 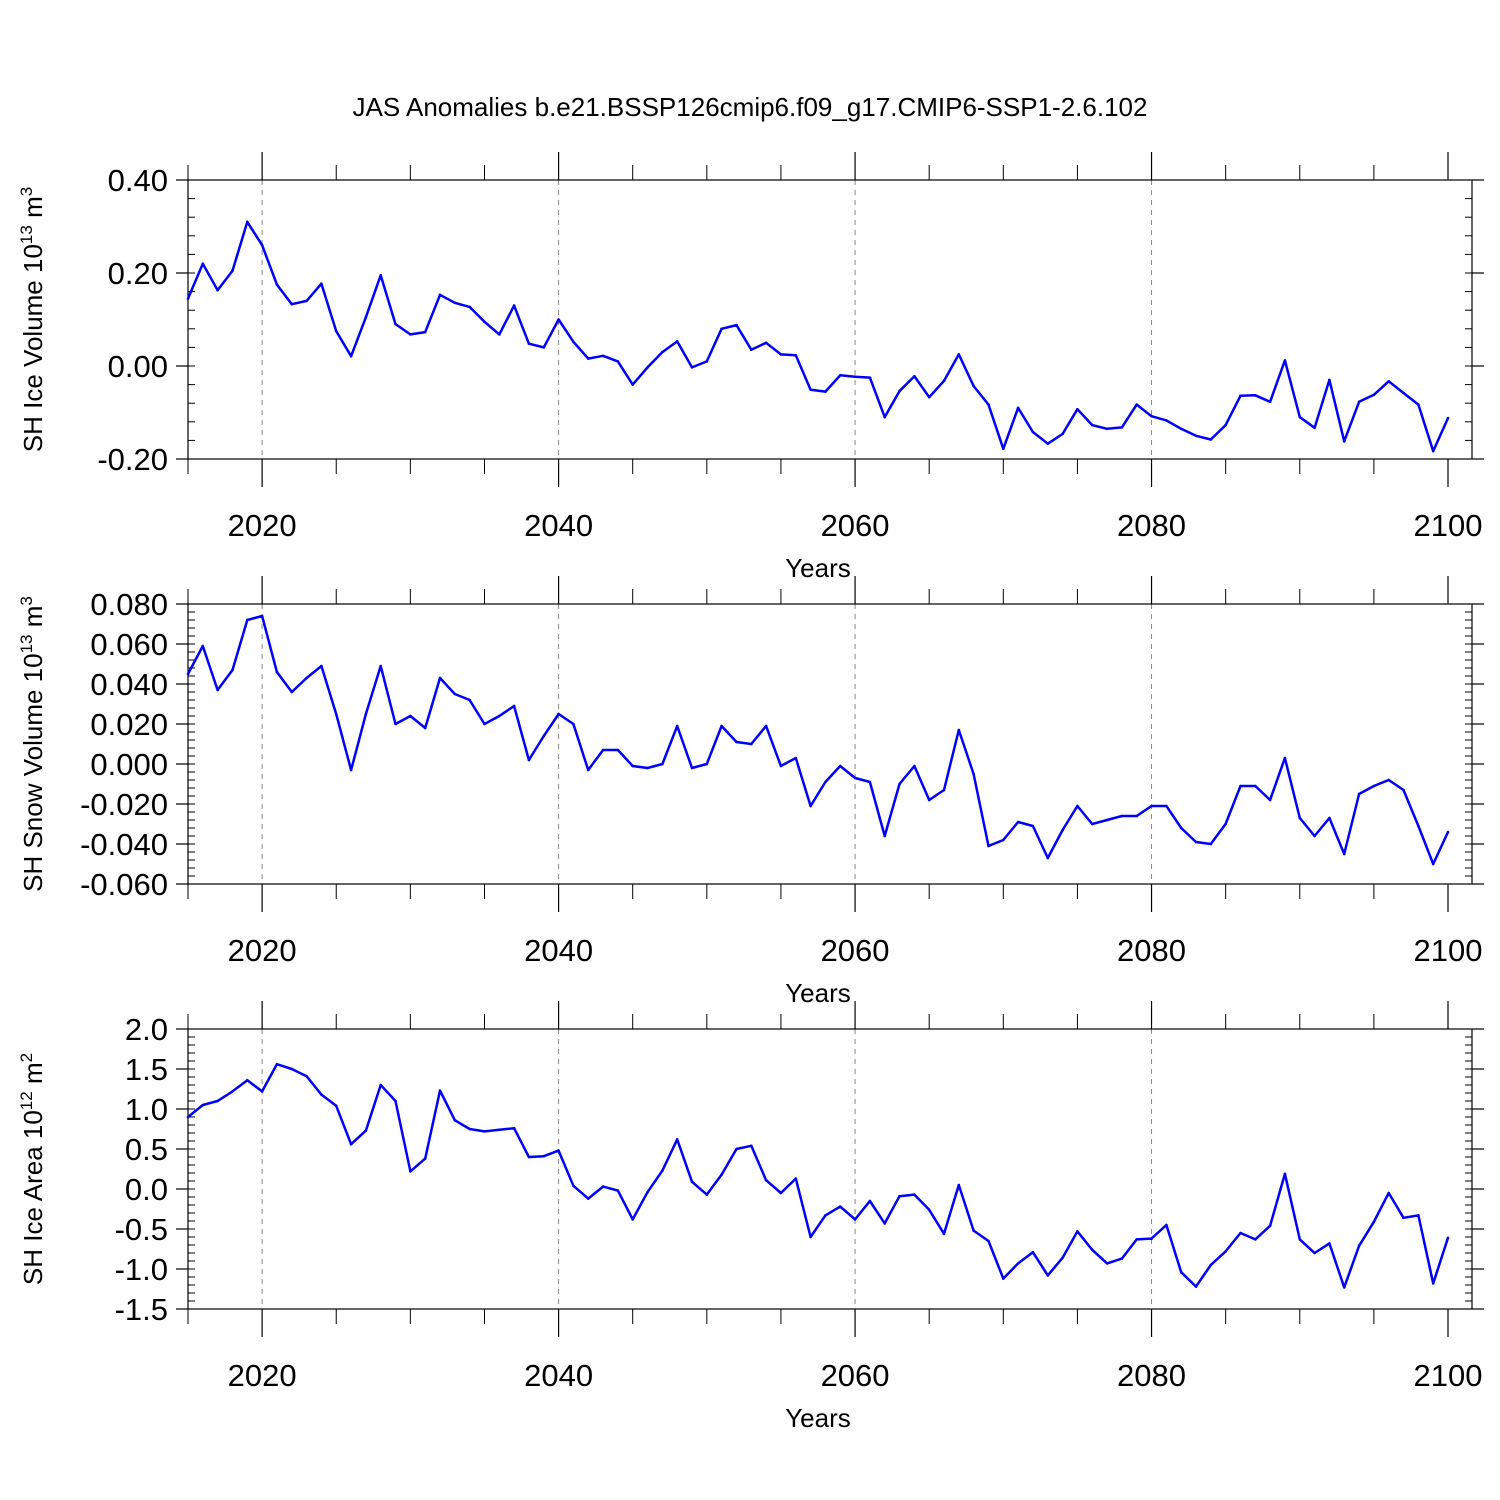 I want to click on y-tick-label: 2.0, so click(x=146, y=1029).